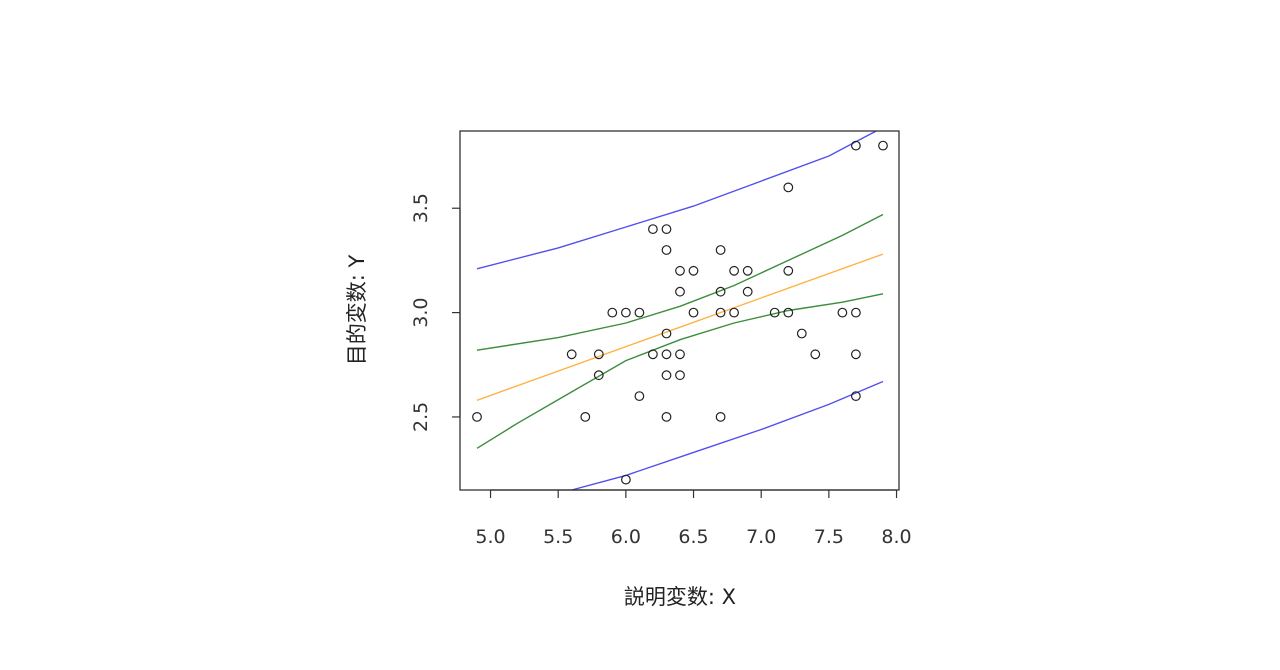 The width and height of the screenshot is (1280, 670). What do you see at coordinates (680, 282) in the screenshot?
I see `confidence-band-upper-line` at bounding box center [680, 282].